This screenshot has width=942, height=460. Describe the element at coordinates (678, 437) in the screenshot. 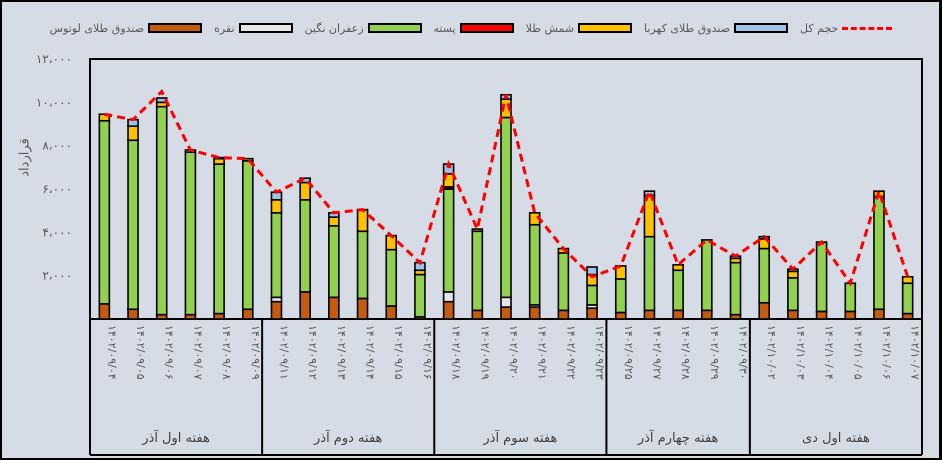

I see `group-label: هفته چهارم آذر` at that location.